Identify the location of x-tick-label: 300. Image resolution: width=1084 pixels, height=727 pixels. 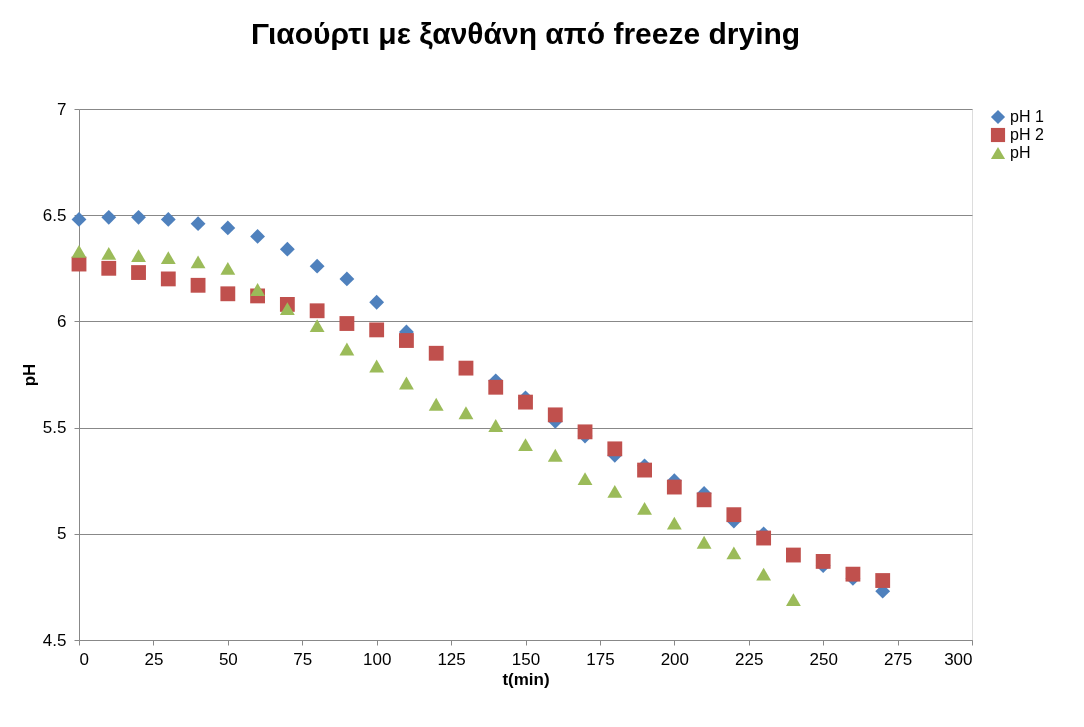
(958, 659).